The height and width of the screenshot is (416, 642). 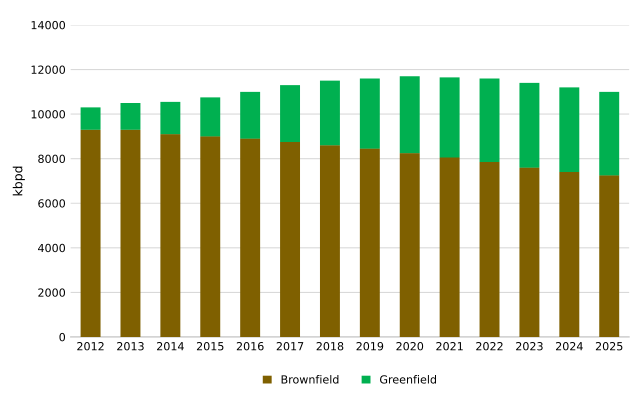 I want to click on legend-label: Greenfield, so click(x=408, y=379).